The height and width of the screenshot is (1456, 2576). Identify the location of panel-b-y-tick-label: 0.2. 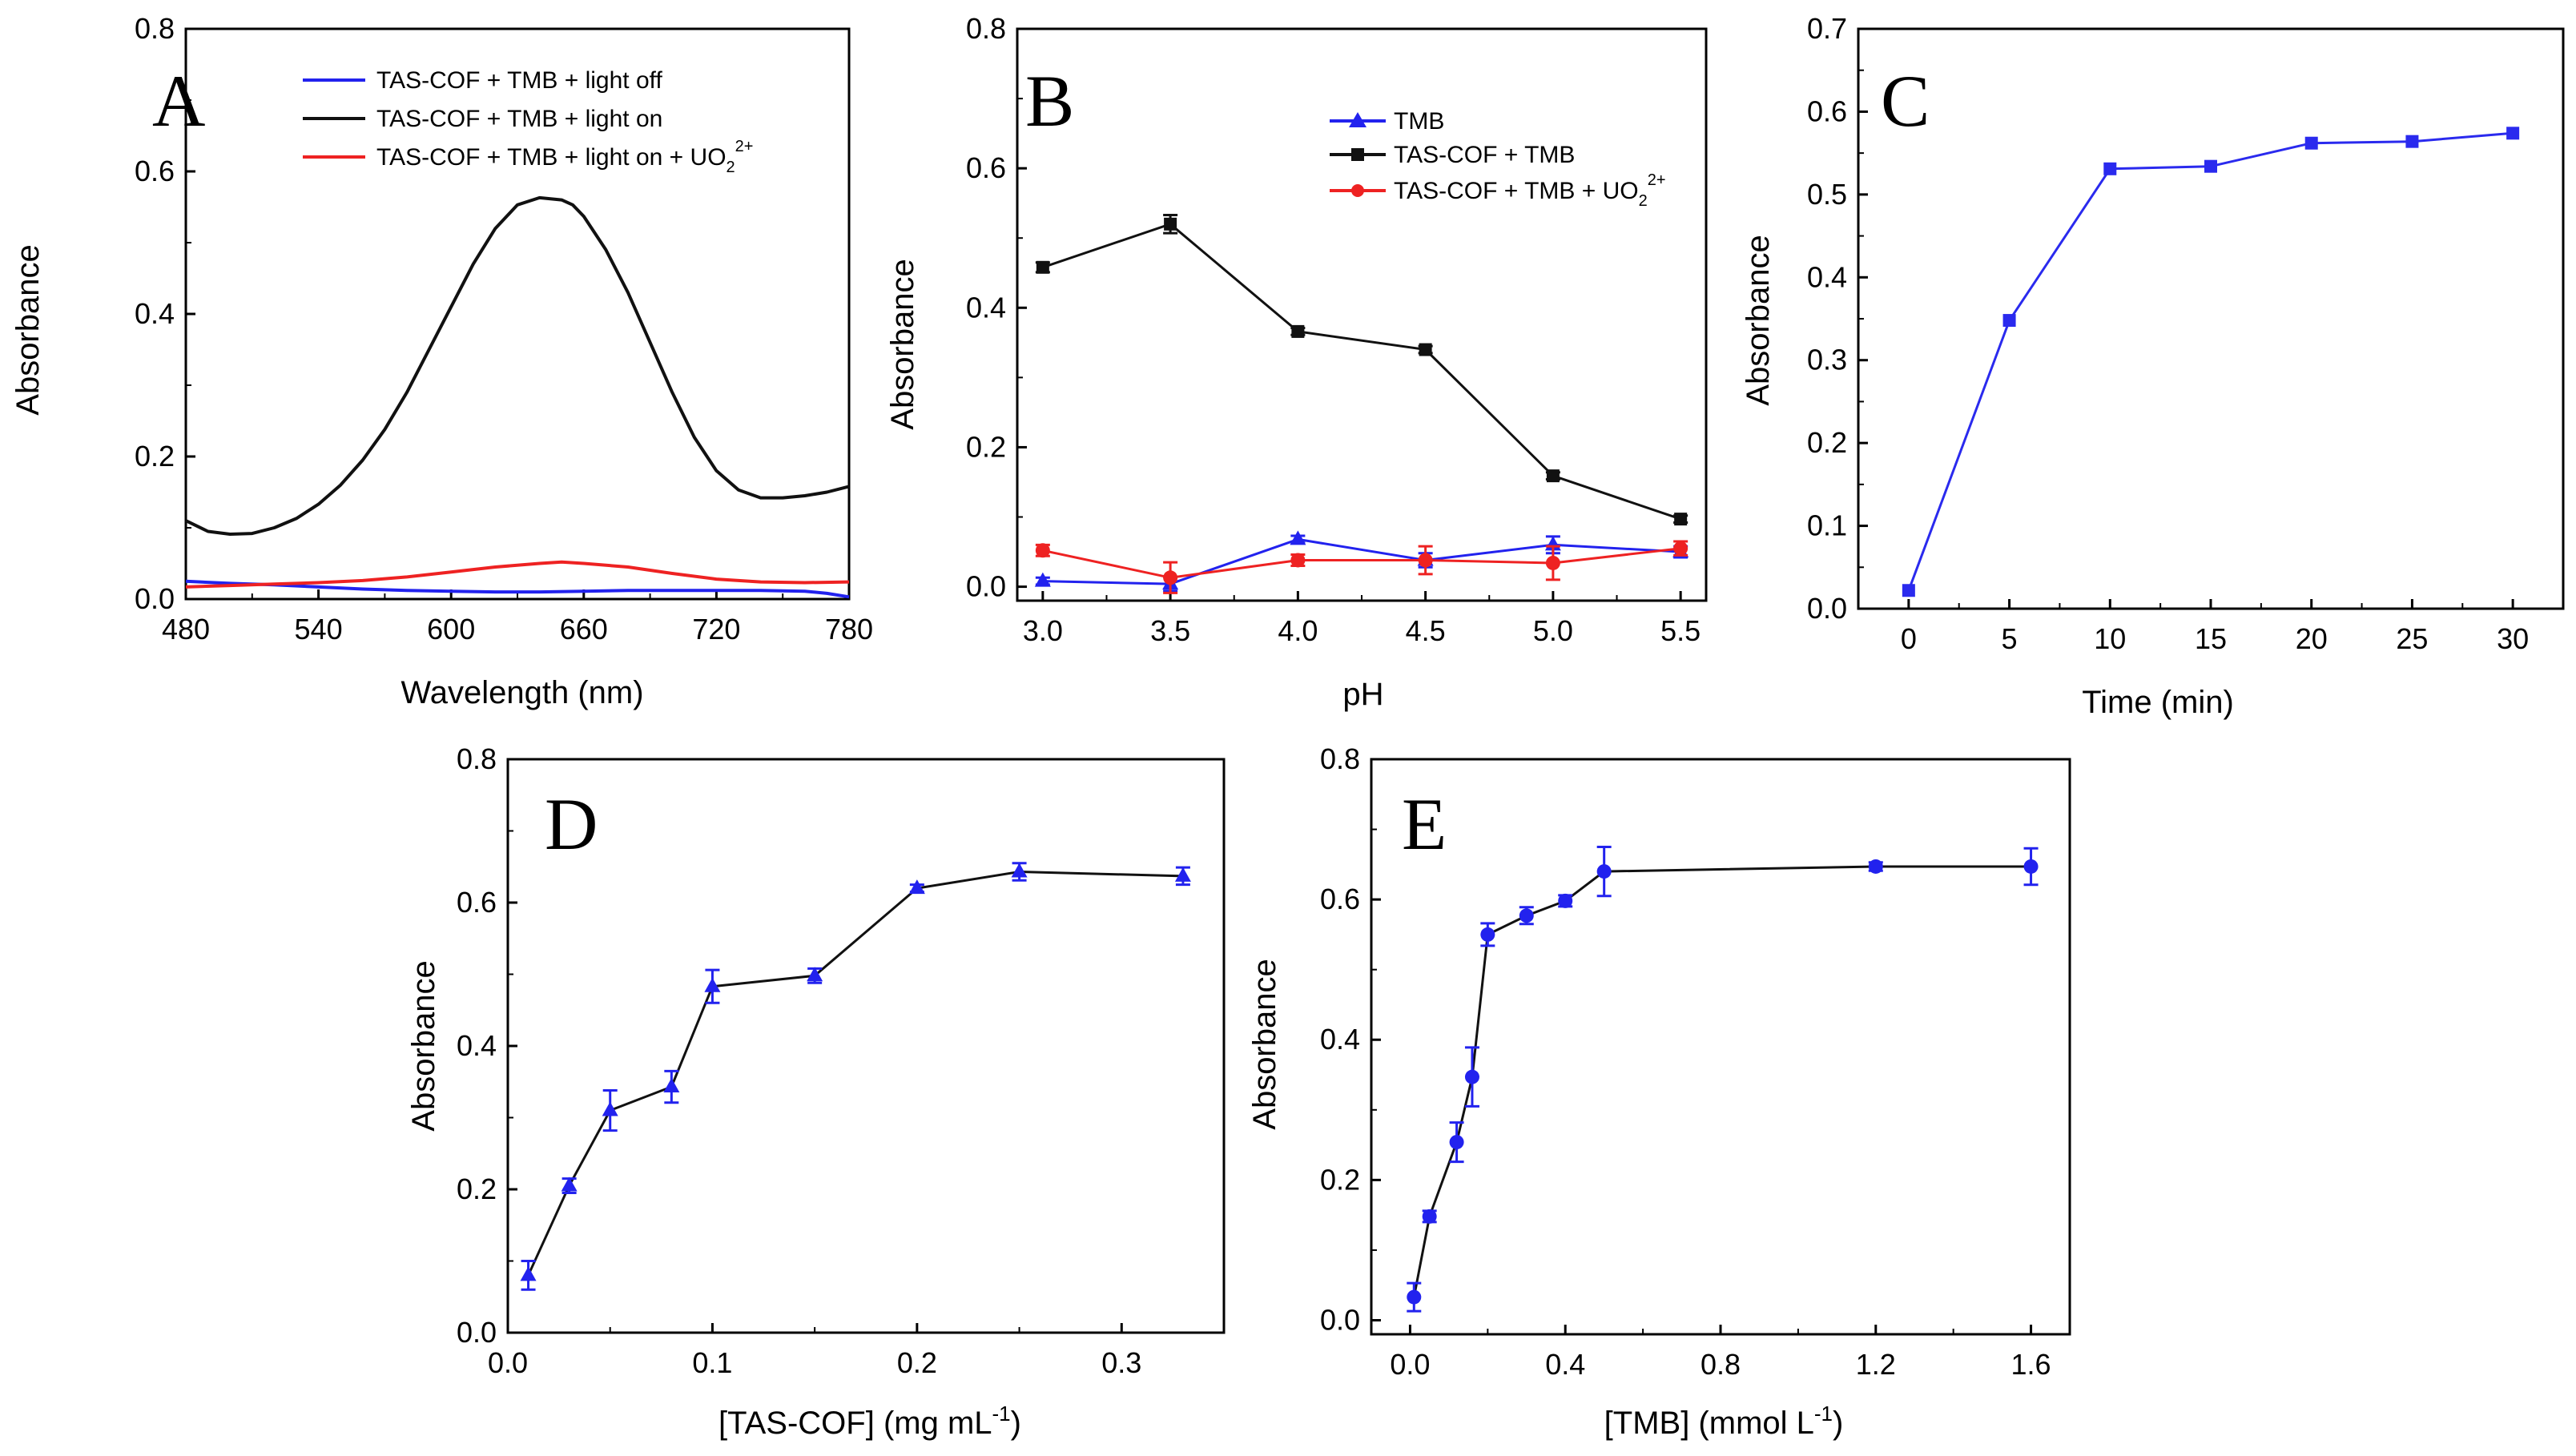
(986, 446).